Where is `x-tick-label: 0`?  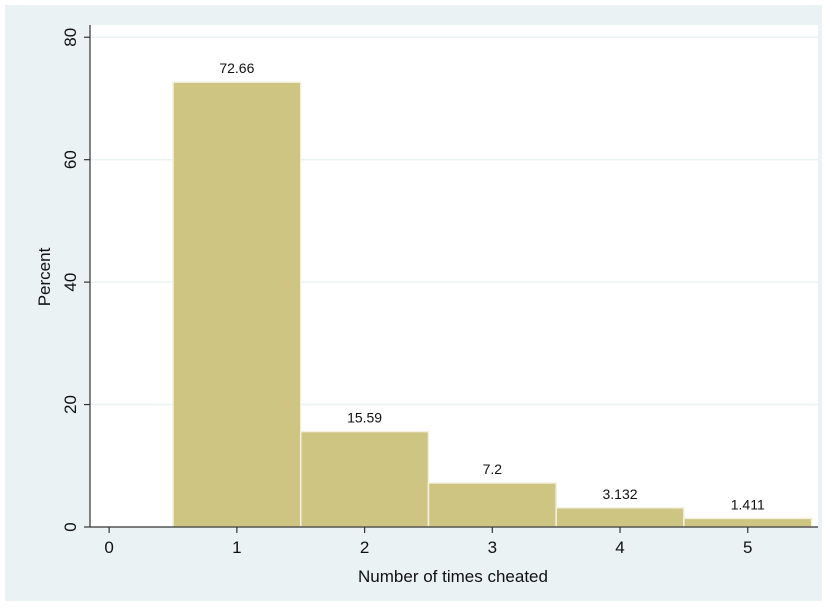
x-tick-label: 0 is located at coordinates (108, 547).